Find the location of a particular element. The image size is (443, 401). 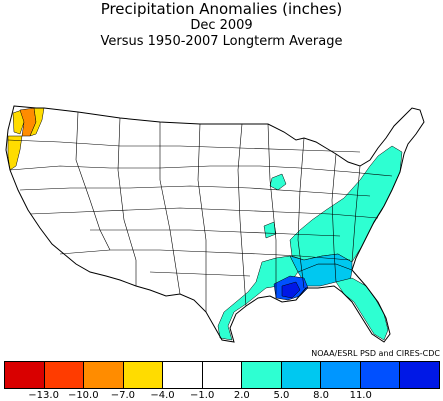

region-arkansas-spot is located at coordinates (270, 230).